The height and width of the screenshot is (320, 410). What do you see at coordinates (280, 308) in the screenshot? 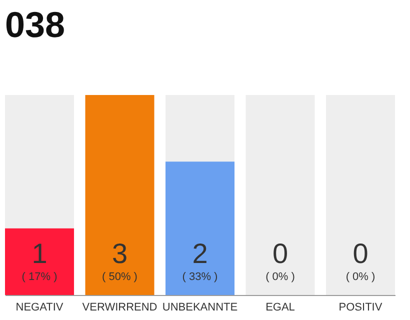
I see `x-tick-label: EGAL` at bounding box center [280, 308].